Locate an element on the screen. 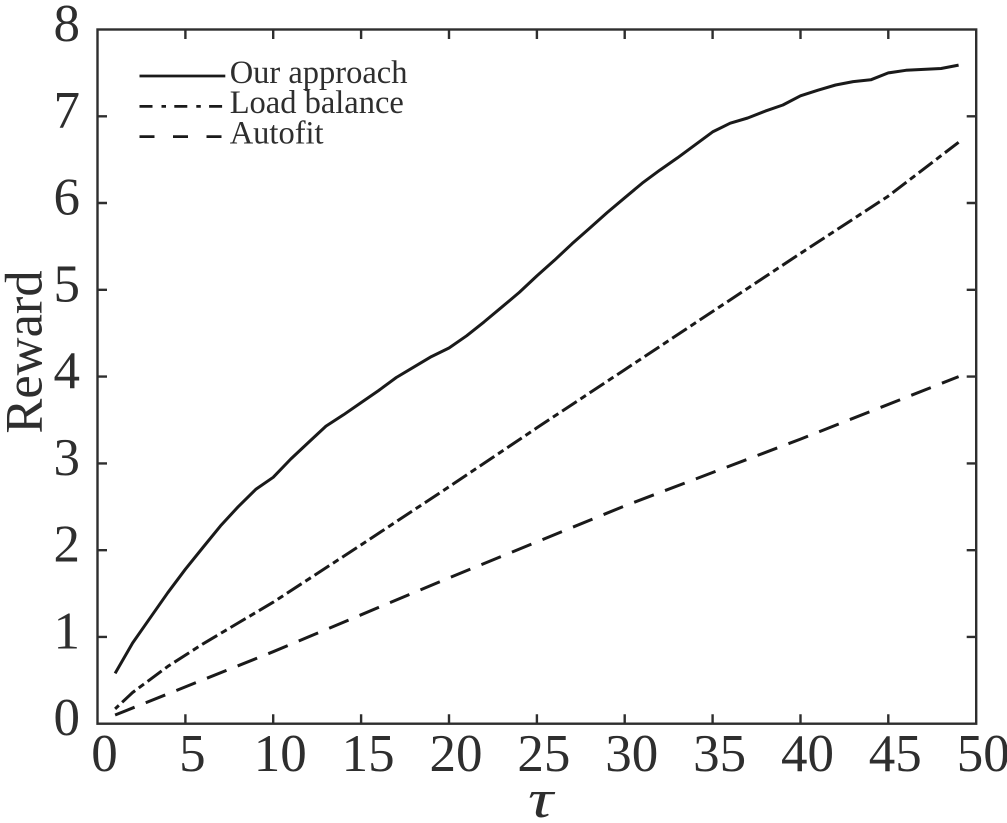  svg-text: Autofit is located at coordinates (277, 133).